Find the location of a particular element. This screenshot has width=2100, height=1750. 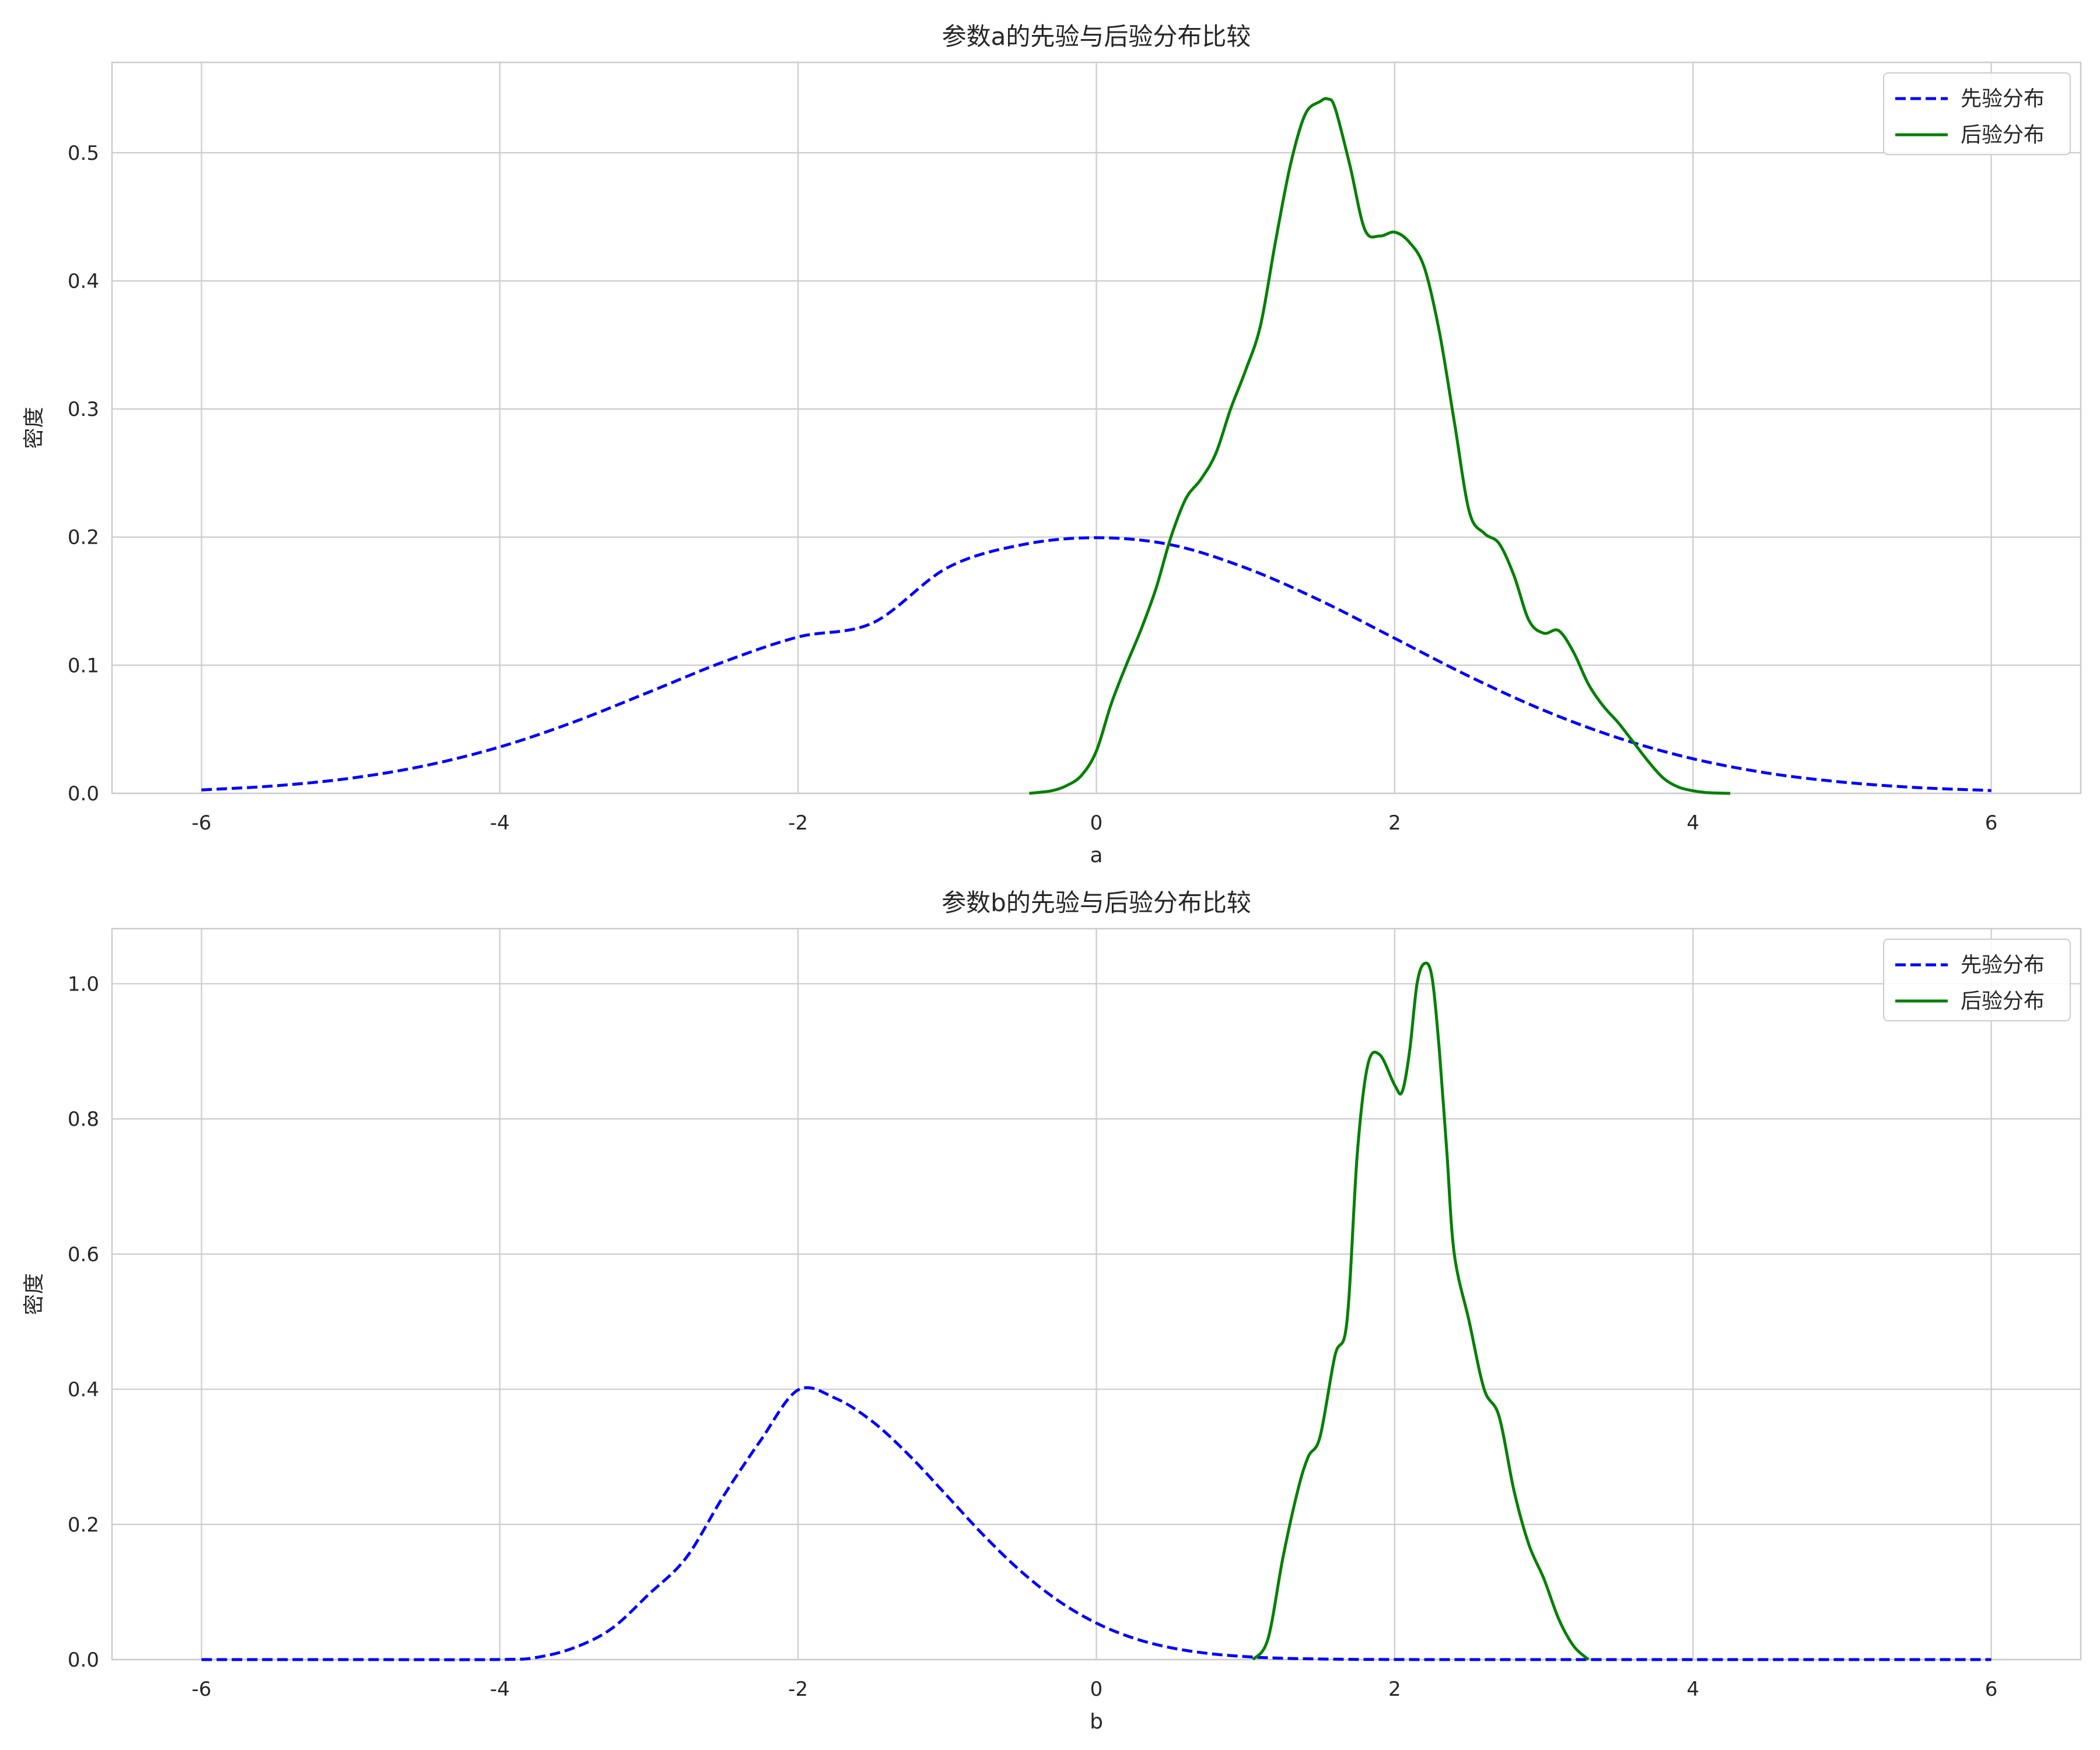

y-tick-label: 0.1 is located at coordinates (83, 666).